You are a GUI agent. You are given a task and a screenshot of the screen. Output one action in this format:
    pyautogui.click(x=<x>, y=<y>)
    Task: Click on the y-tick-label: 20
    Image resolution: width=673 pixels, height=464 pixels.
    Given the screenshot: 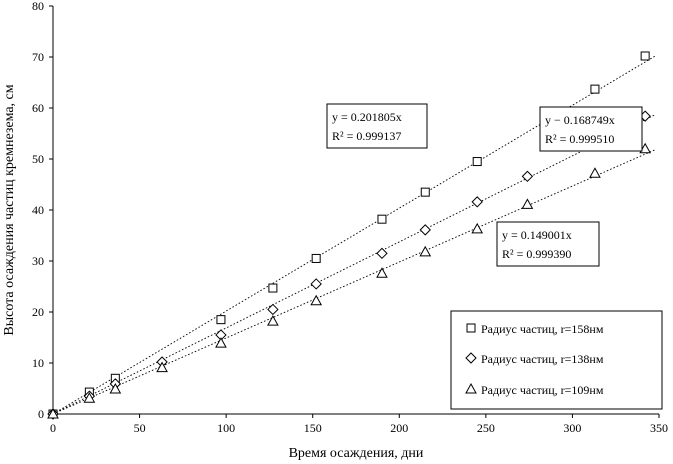 What is the action you would take?
    pyautogui.click(x=38, y=312)
    